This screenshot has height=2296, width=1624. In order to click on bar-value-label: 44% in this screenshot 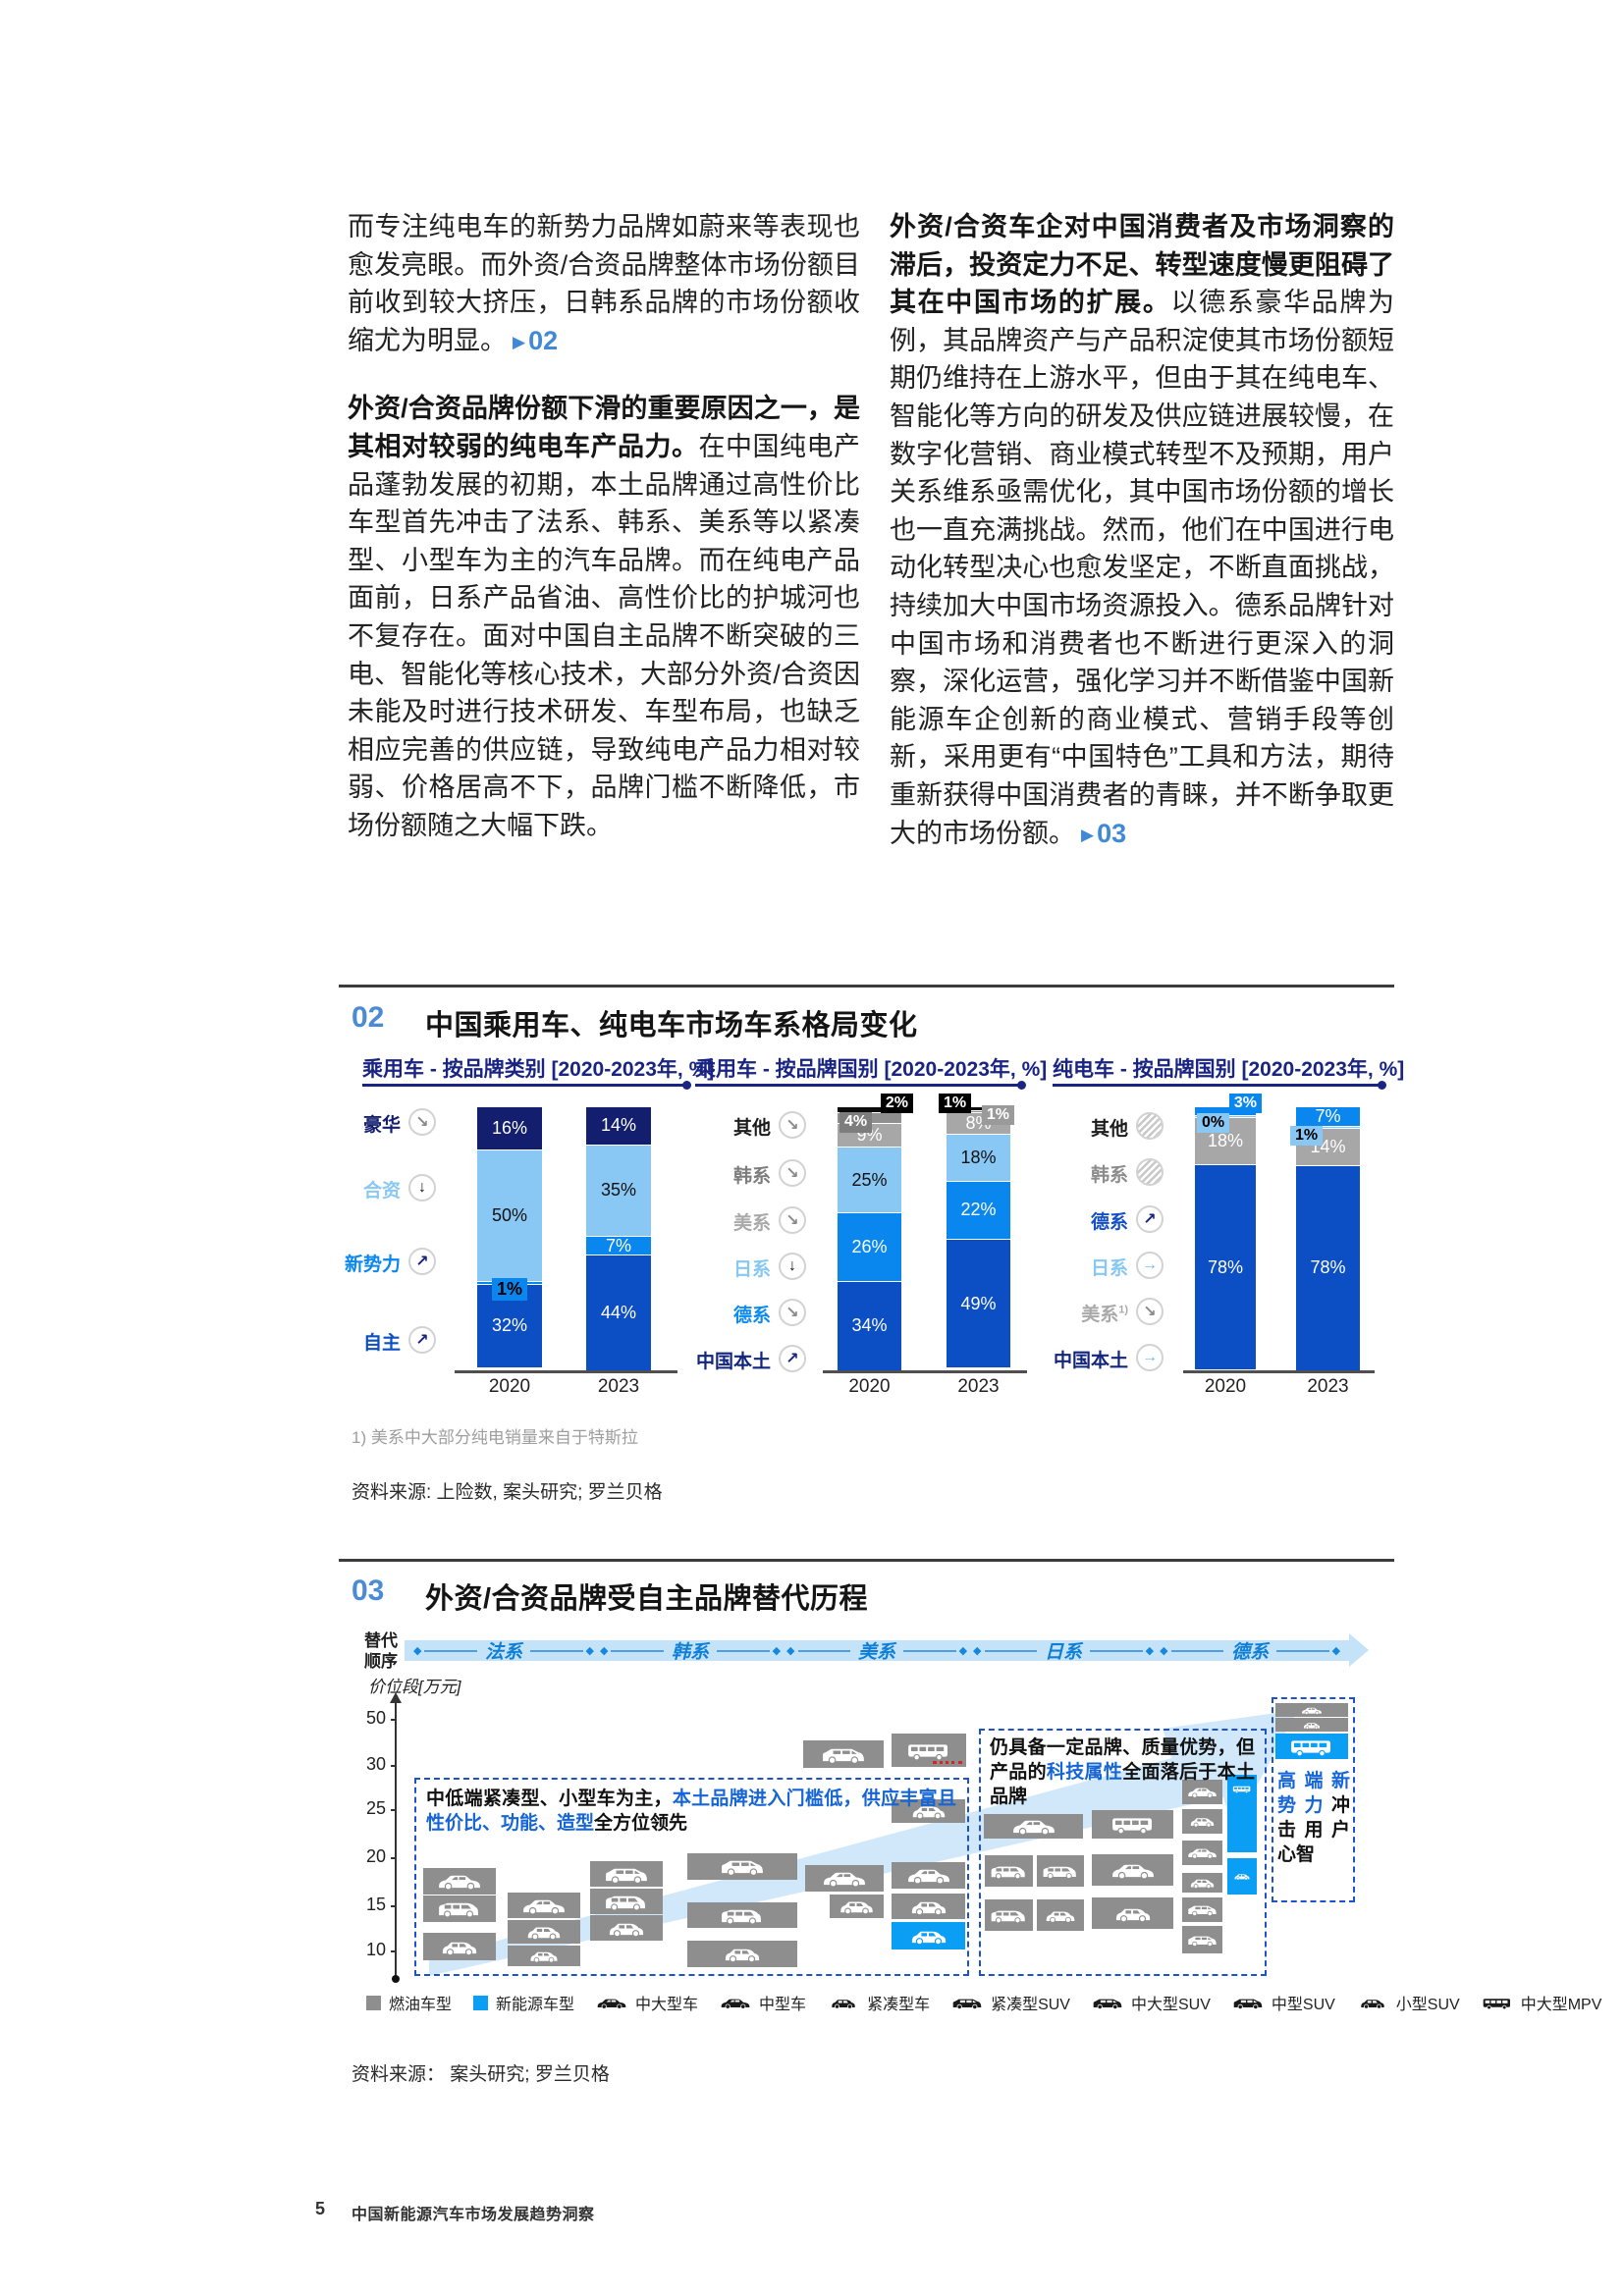, I will do `click(618, 1313)`.